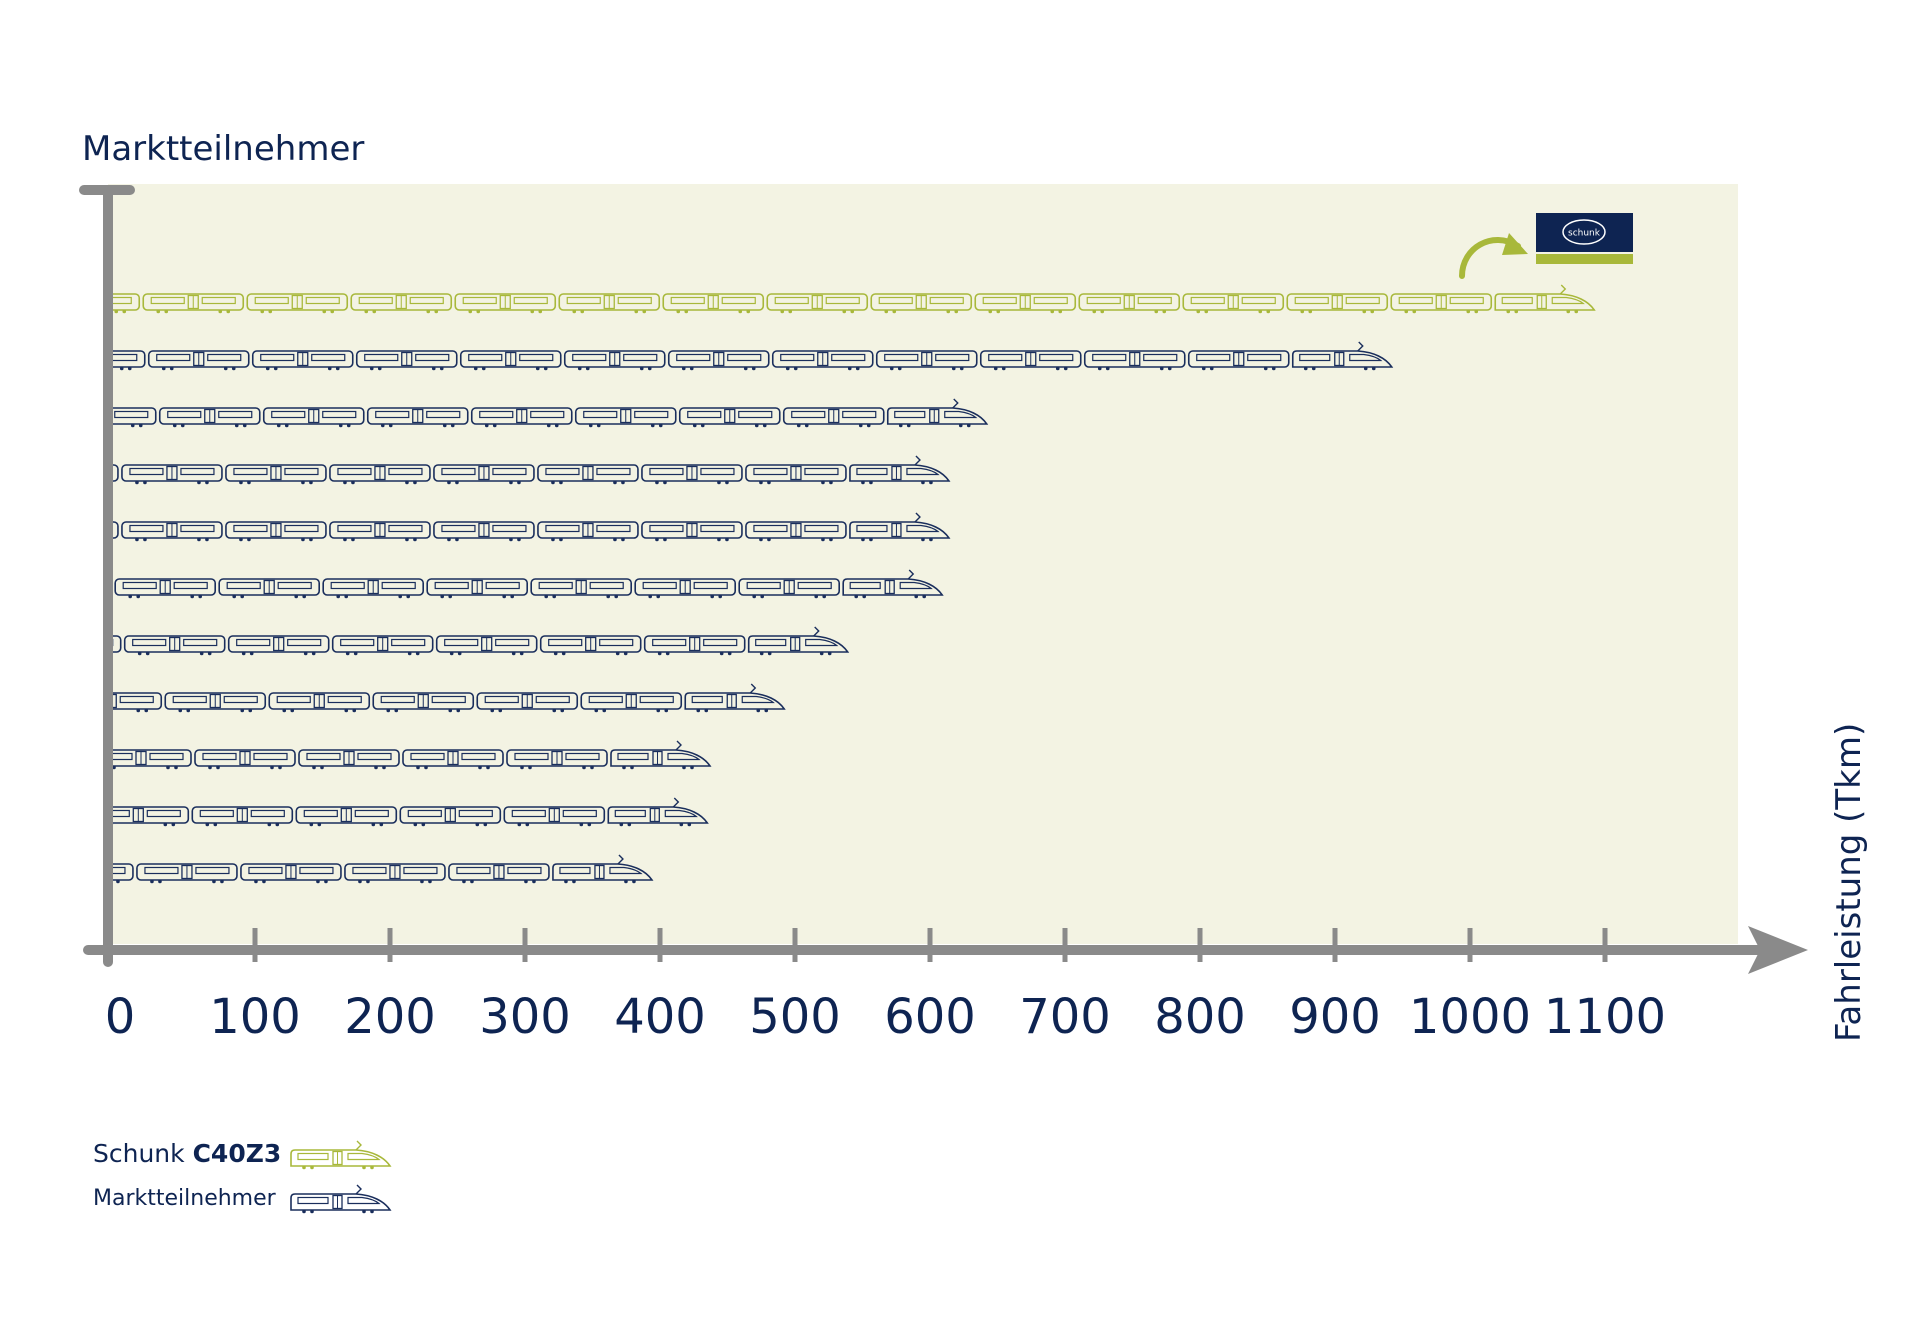  Describe the element at coordinates (120, 1017) in the screenshot. I see `x-tick-label: 0` at that location.